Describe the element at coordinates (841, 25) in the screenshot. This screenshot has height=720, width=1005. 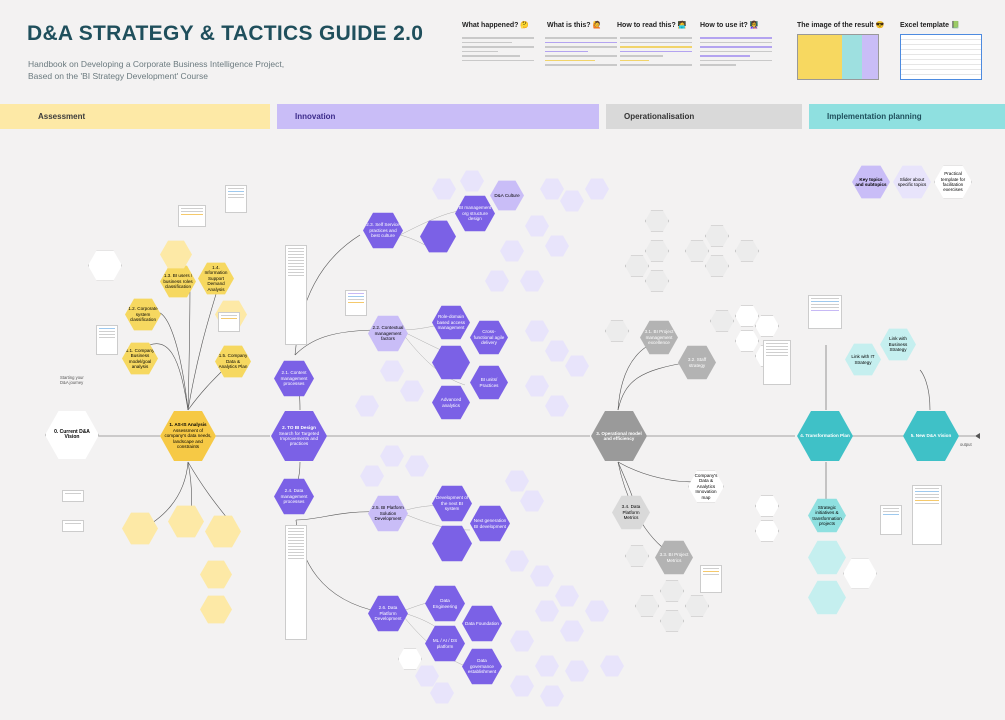
I see `guide-image-result: The image of the result 😎` at that location.